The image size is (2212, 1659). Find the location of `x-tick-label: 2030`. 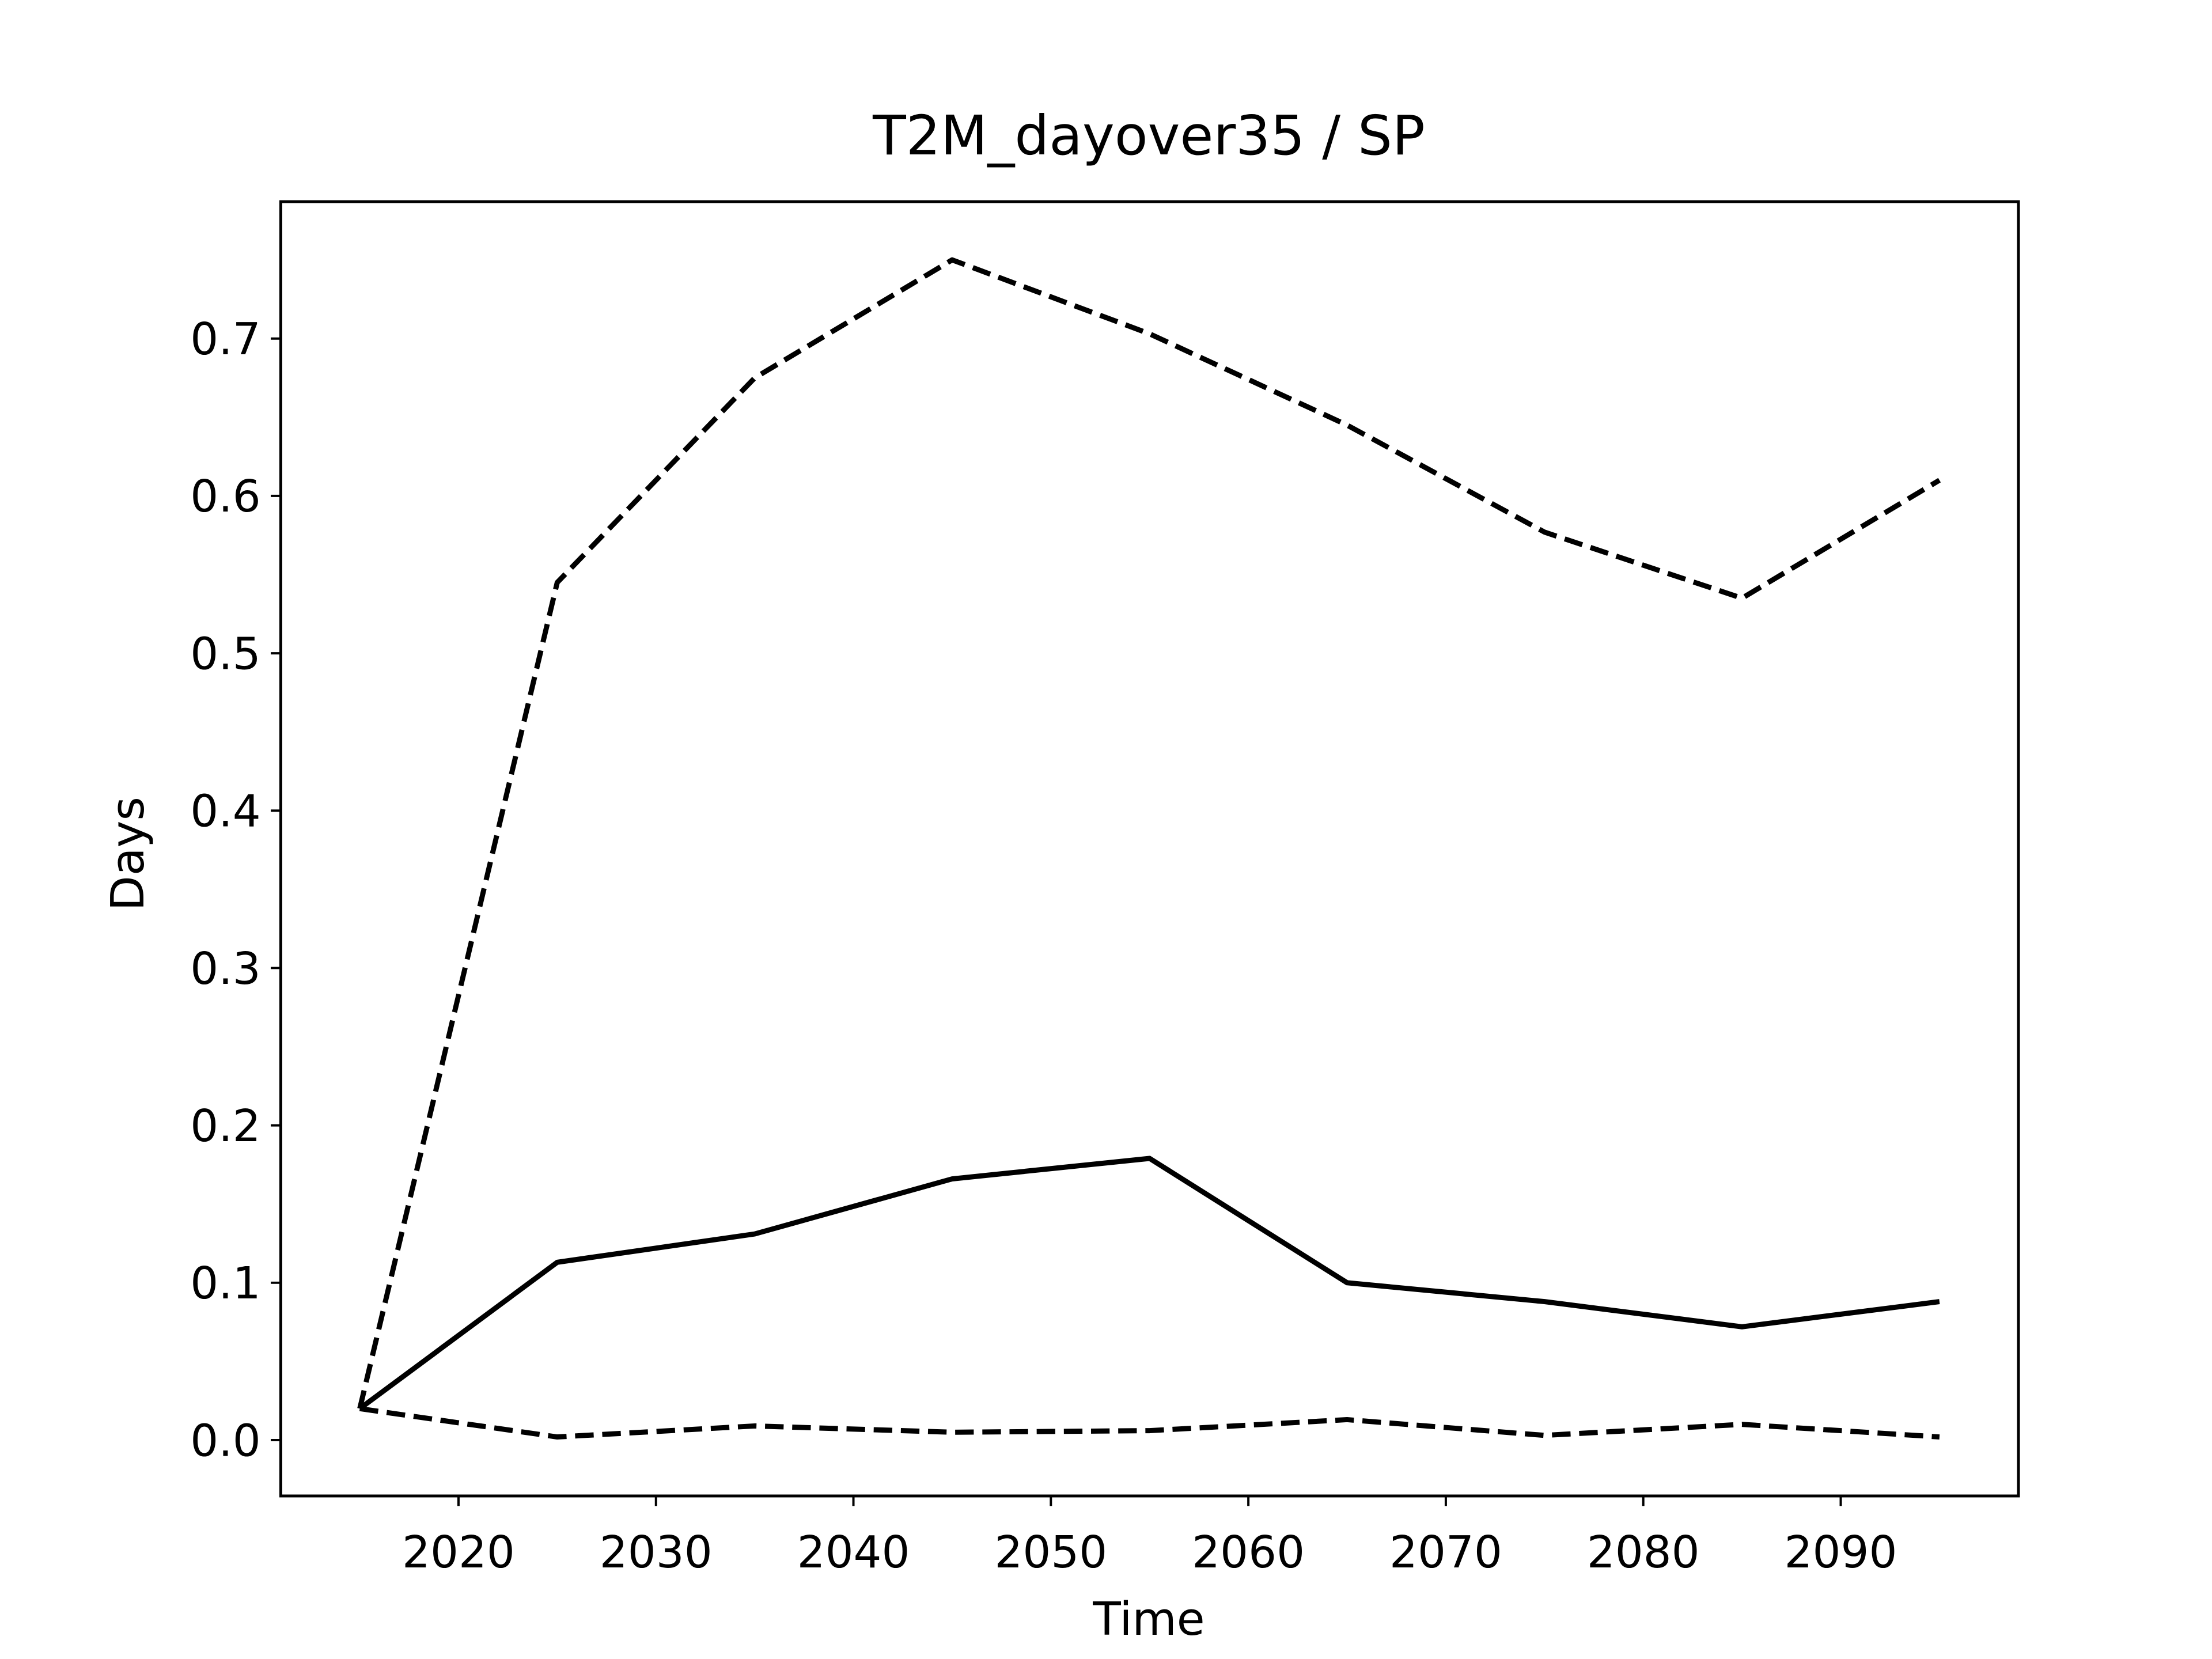

x-tick-label: 2030 is located at coordinates (656, 1552).